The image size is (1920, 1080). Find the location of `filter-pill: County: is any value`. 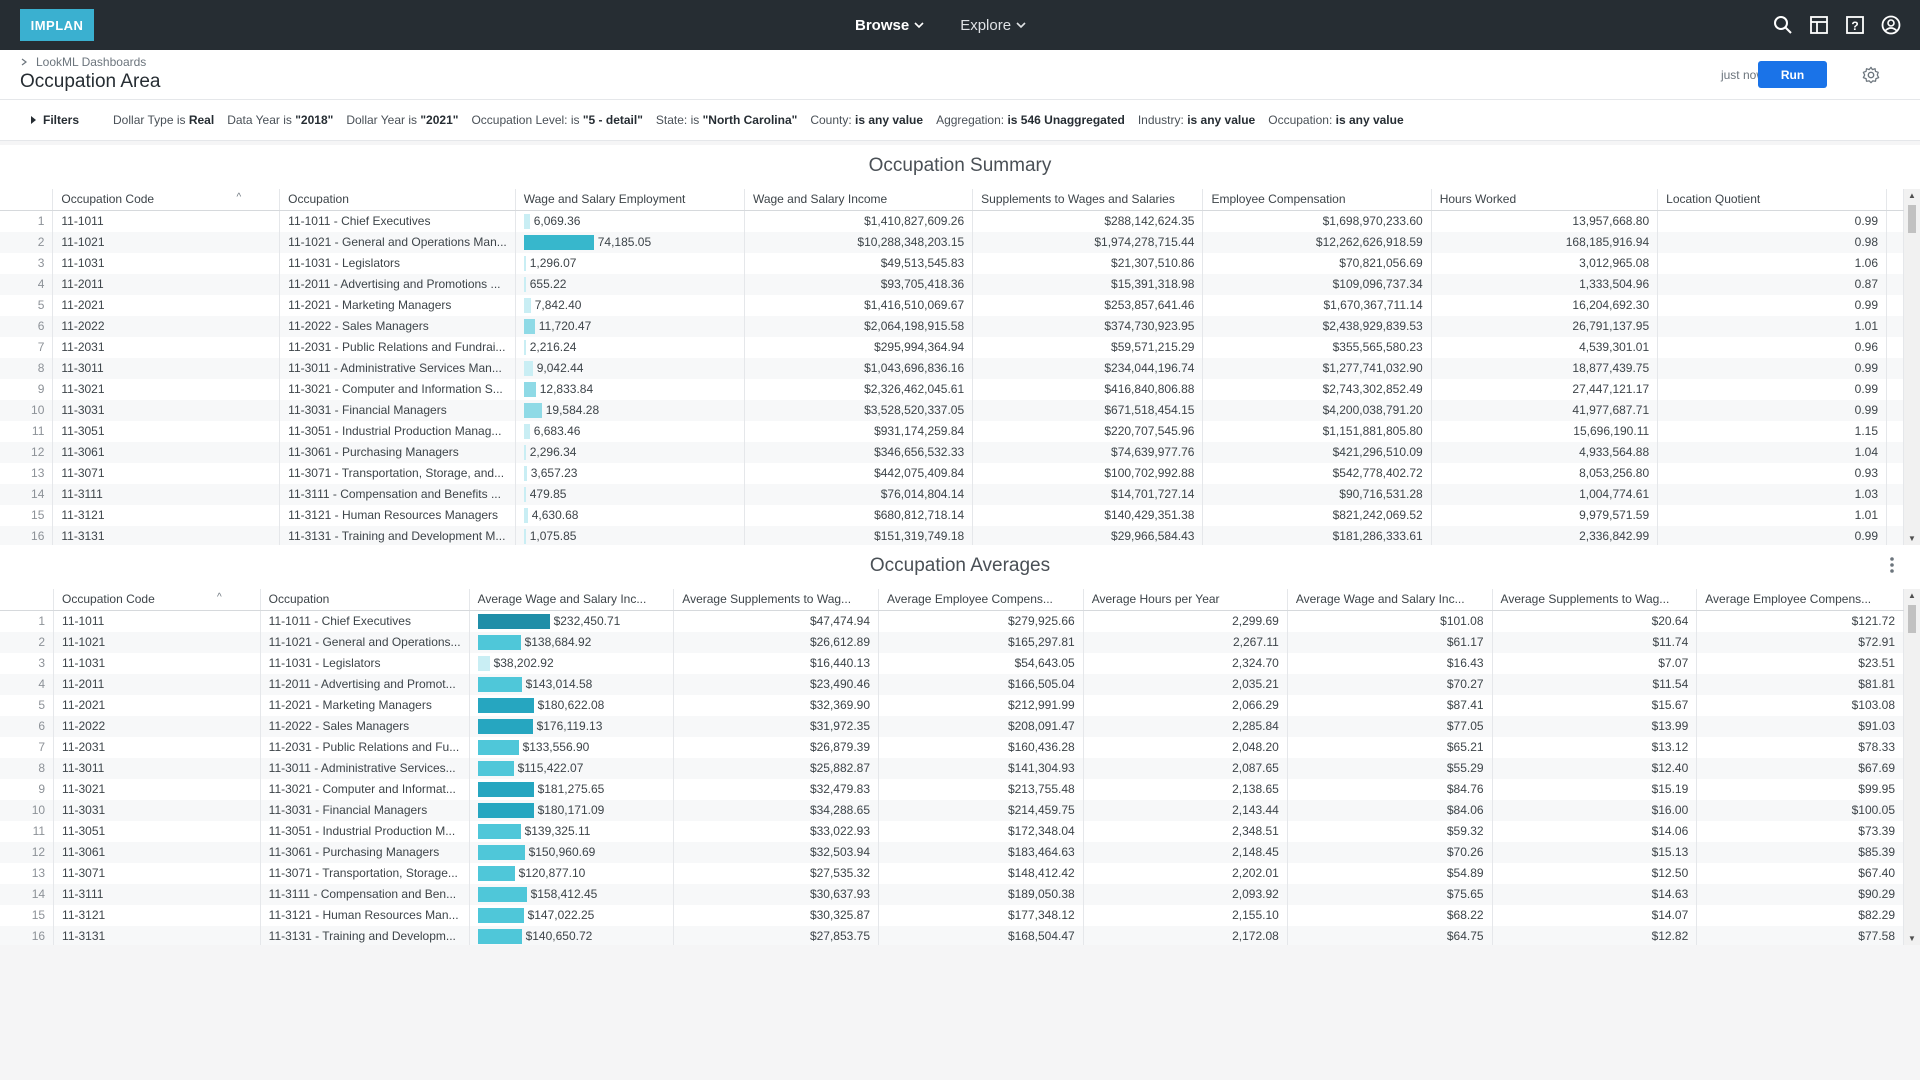

filter-pill: County: is any value is located at coordinates (866, 120).